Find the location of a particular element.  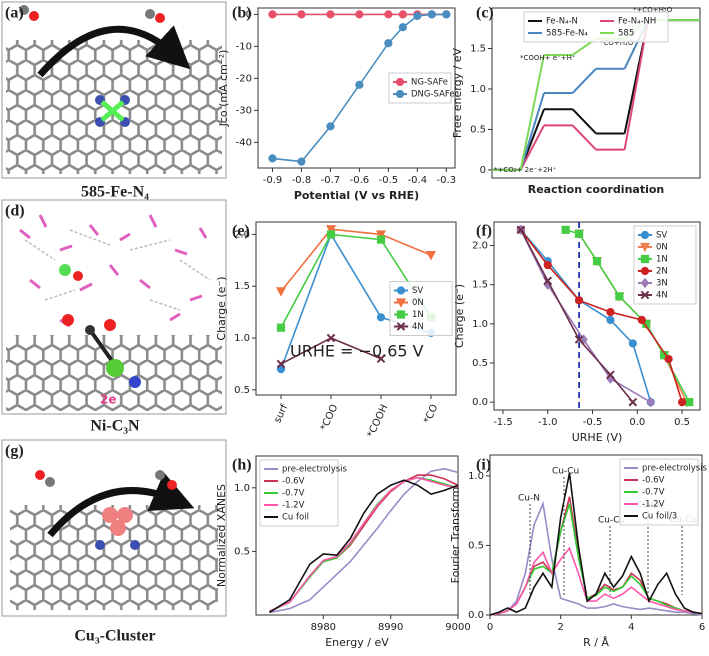

panel-letter: (f) is located at coordinates (484, 231).